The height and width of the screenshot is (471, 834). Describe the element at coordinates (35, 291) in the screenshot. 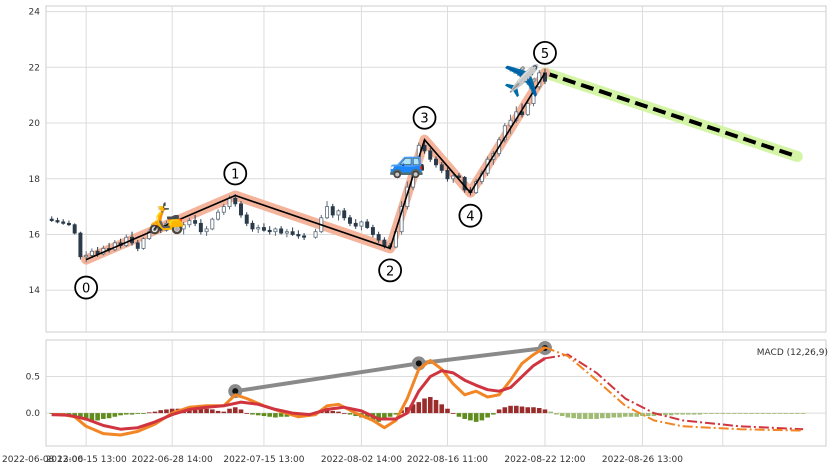

I see `price-y-tick-label: 14` at that location.